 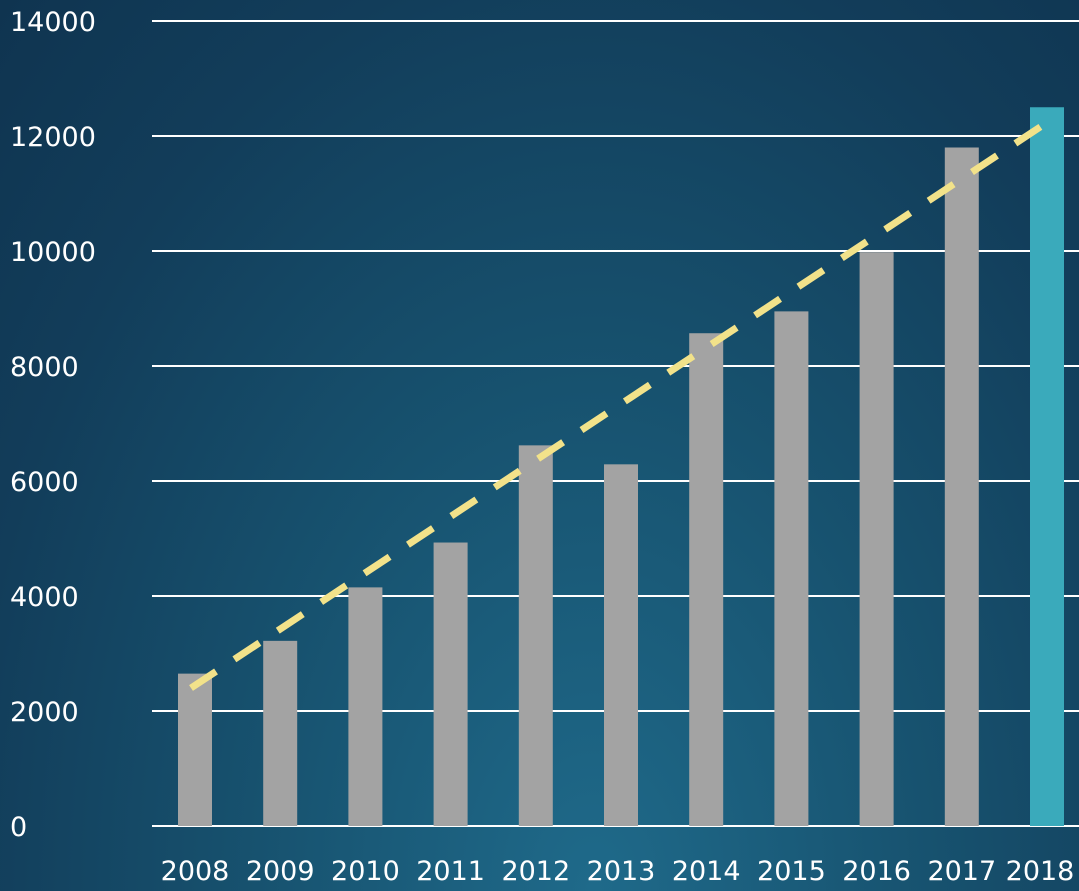 I want to click on y-tick-label: 4000, so click(x=44, y=597).